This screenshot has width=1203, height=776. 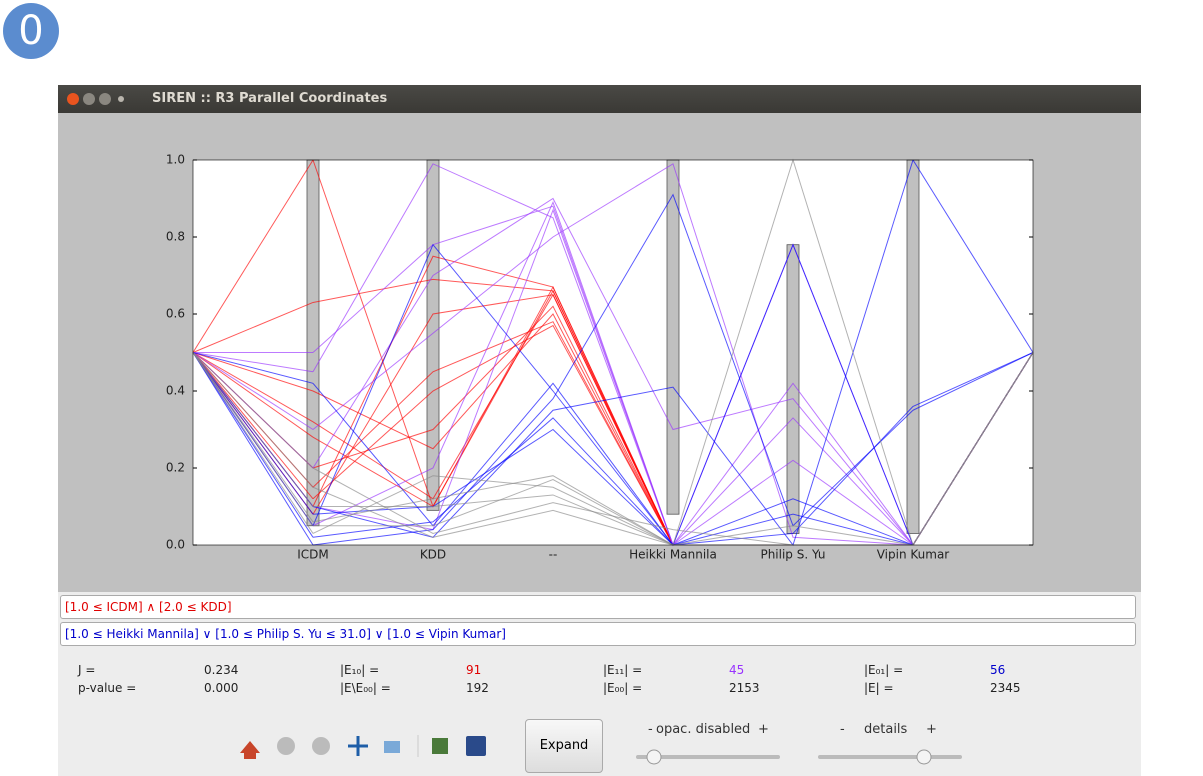 I want to click on stat-label: |E₁₀| =, so click(x=360, y=670).